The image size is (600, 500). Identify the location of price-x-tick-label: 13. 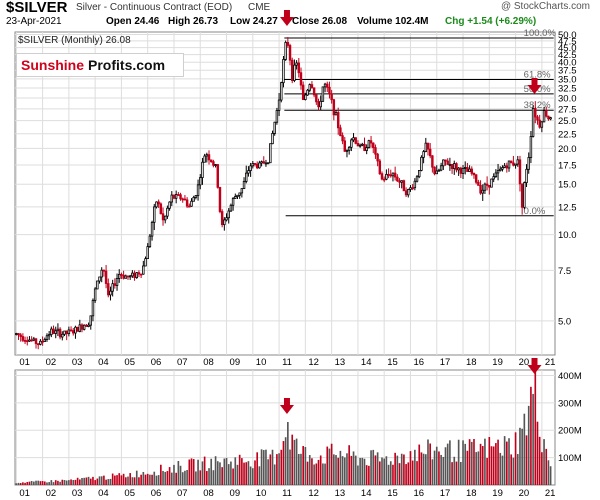
(340, 362).